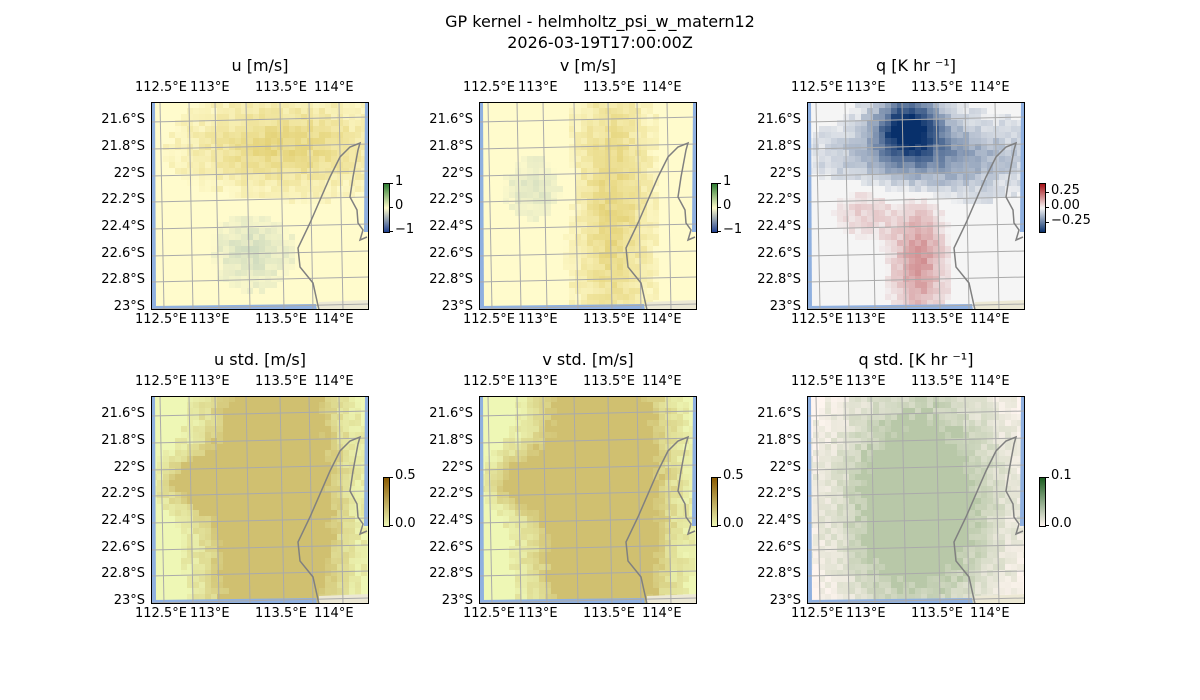  What do you see at coordinates (210, 613) in the screenshot?
I see `x-tick-label-bottom: 113°E` at bounding box center [210, 613].